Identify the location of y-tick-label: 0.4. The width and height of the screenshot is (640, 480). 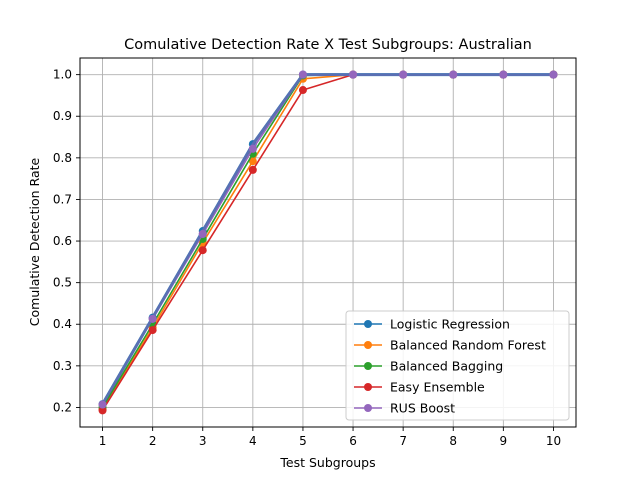
(62, 324).